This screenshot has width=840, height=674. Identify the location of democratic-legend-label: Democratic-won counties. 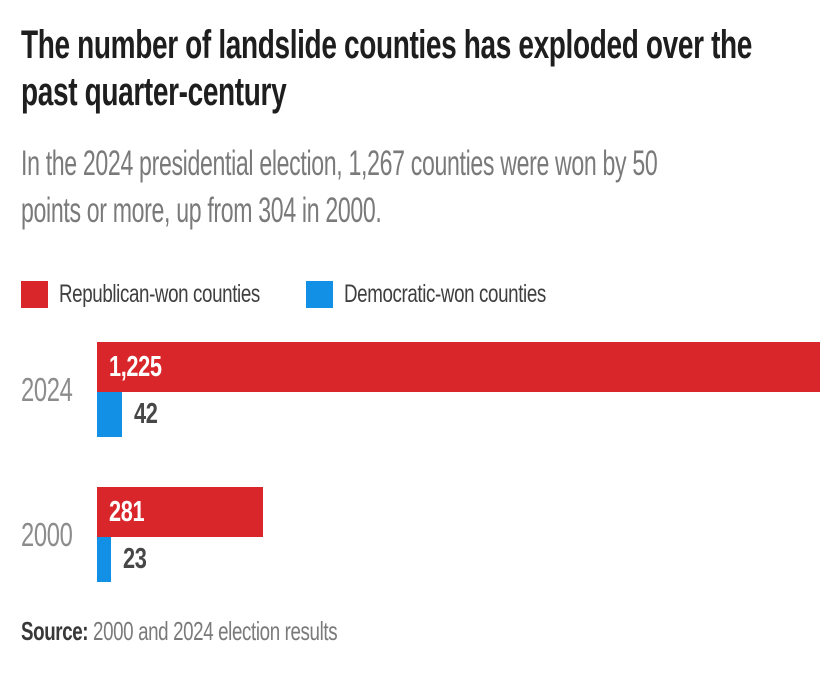
(445, 293).